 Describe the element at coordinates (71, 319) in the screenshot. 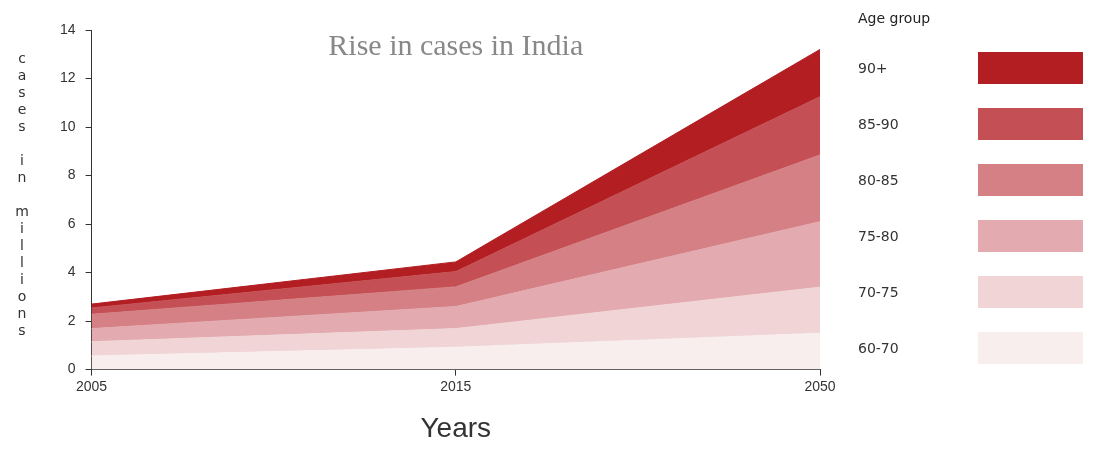

I see `y-tick-label: 2` at that location.